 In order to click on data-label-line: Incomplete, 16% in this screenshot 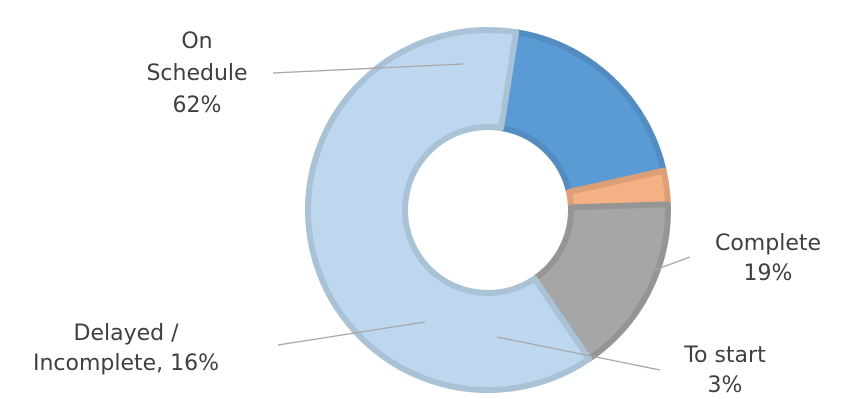, I will do `click(126, 363)`.